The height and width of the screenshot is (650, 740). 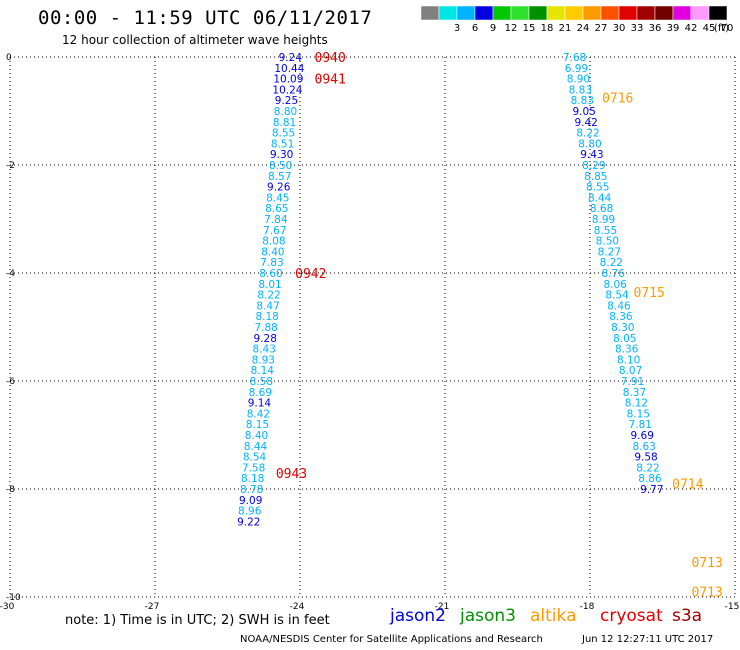 What do you see at coordinates (709, 28) in the screenshot?
I see `legend-label: 45` at bounding box center [709, 28].